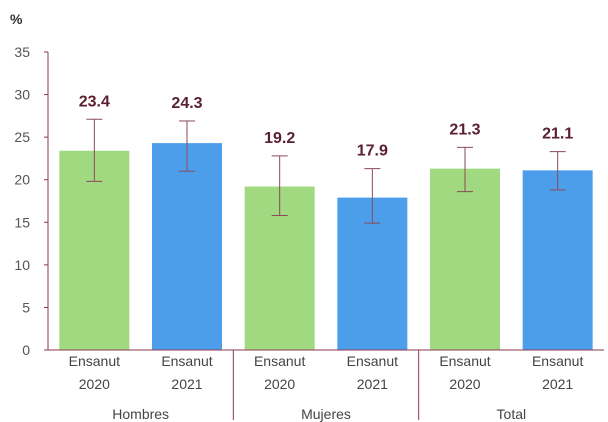 The height and width of the screenshot is (422, 608). What do you see at coordinates (22, 95) in the screenshot?
I see `y-tick-label: 30` at bounding box center [22, 95].